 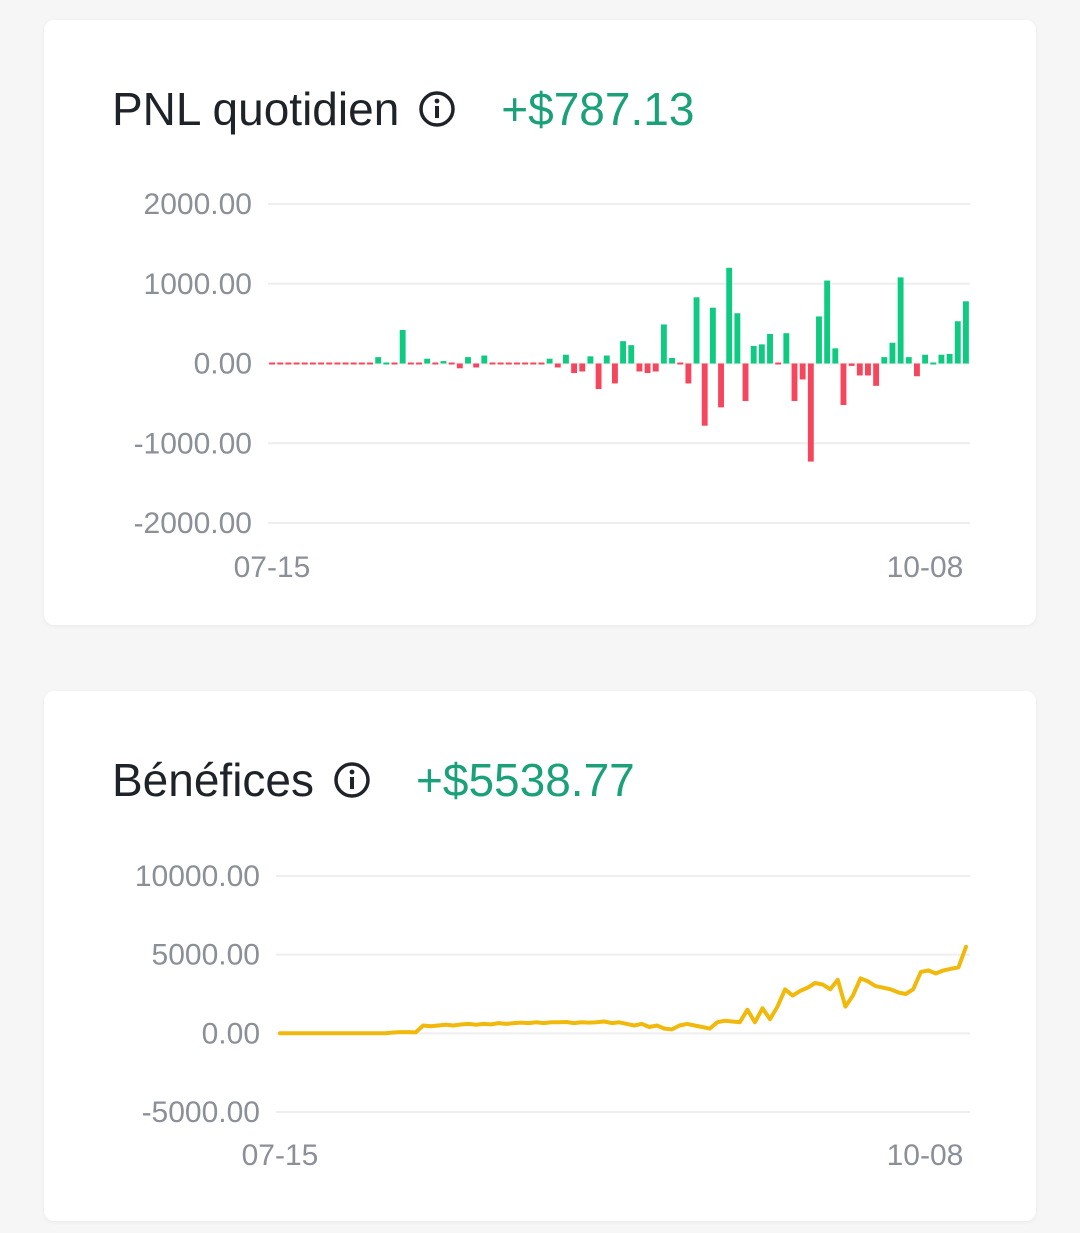 What do you see at coordinates (373, 780) in the screenshot?
I see `profit-header: Bénéfices +$5538.77` at bounding box center [373, 780].